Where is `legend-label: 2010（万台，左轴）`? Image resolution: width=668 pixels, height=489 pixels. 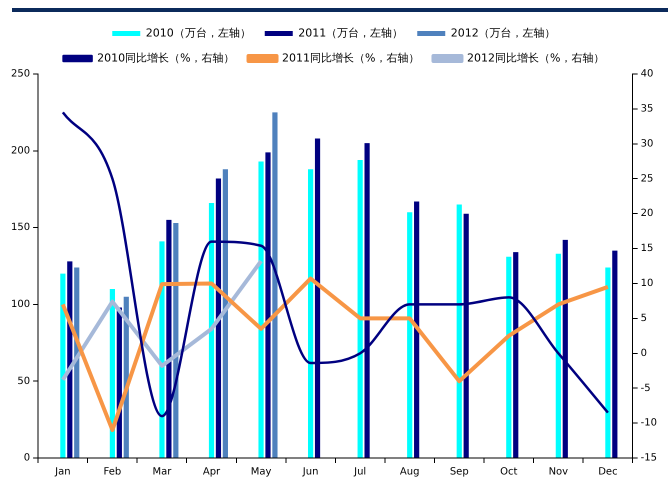
legend-label: 2010（万台，左轴） is located at coordinates (198, 33).